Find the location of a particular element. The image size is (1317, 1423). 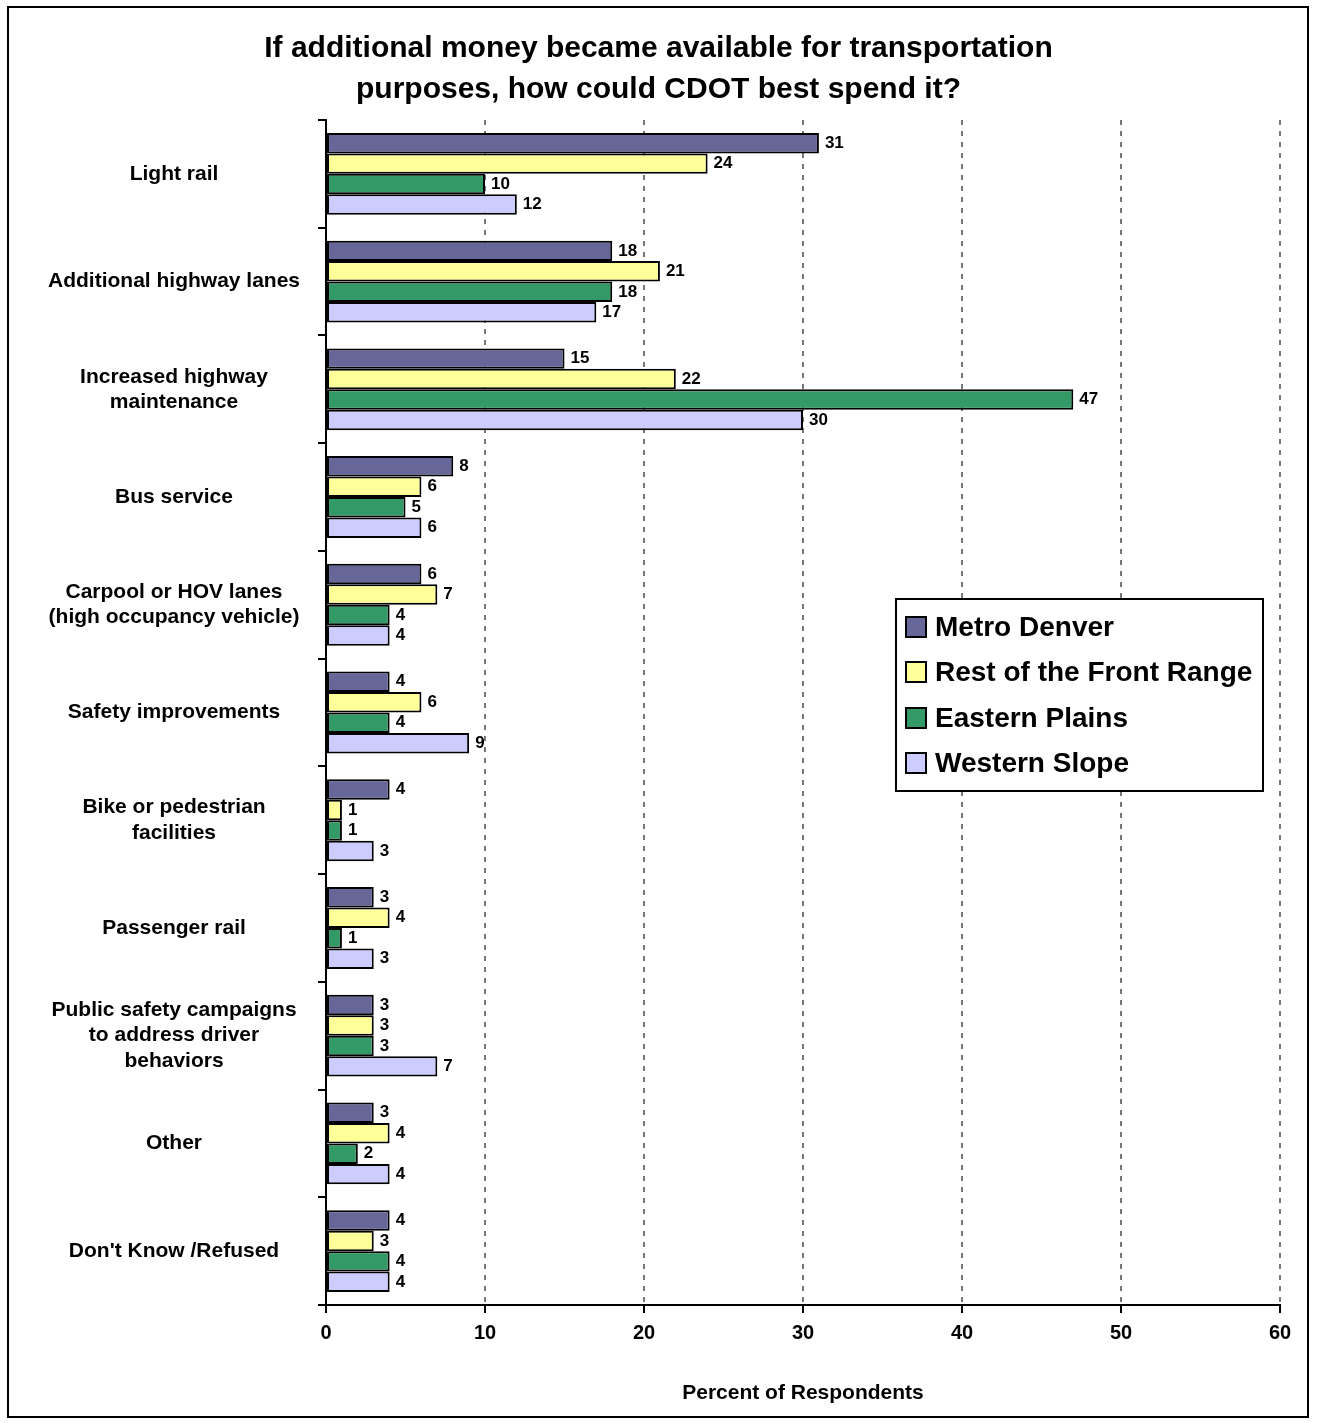

y-tick-label: Don't Know /Refused is located at coordinates (174, 1249).